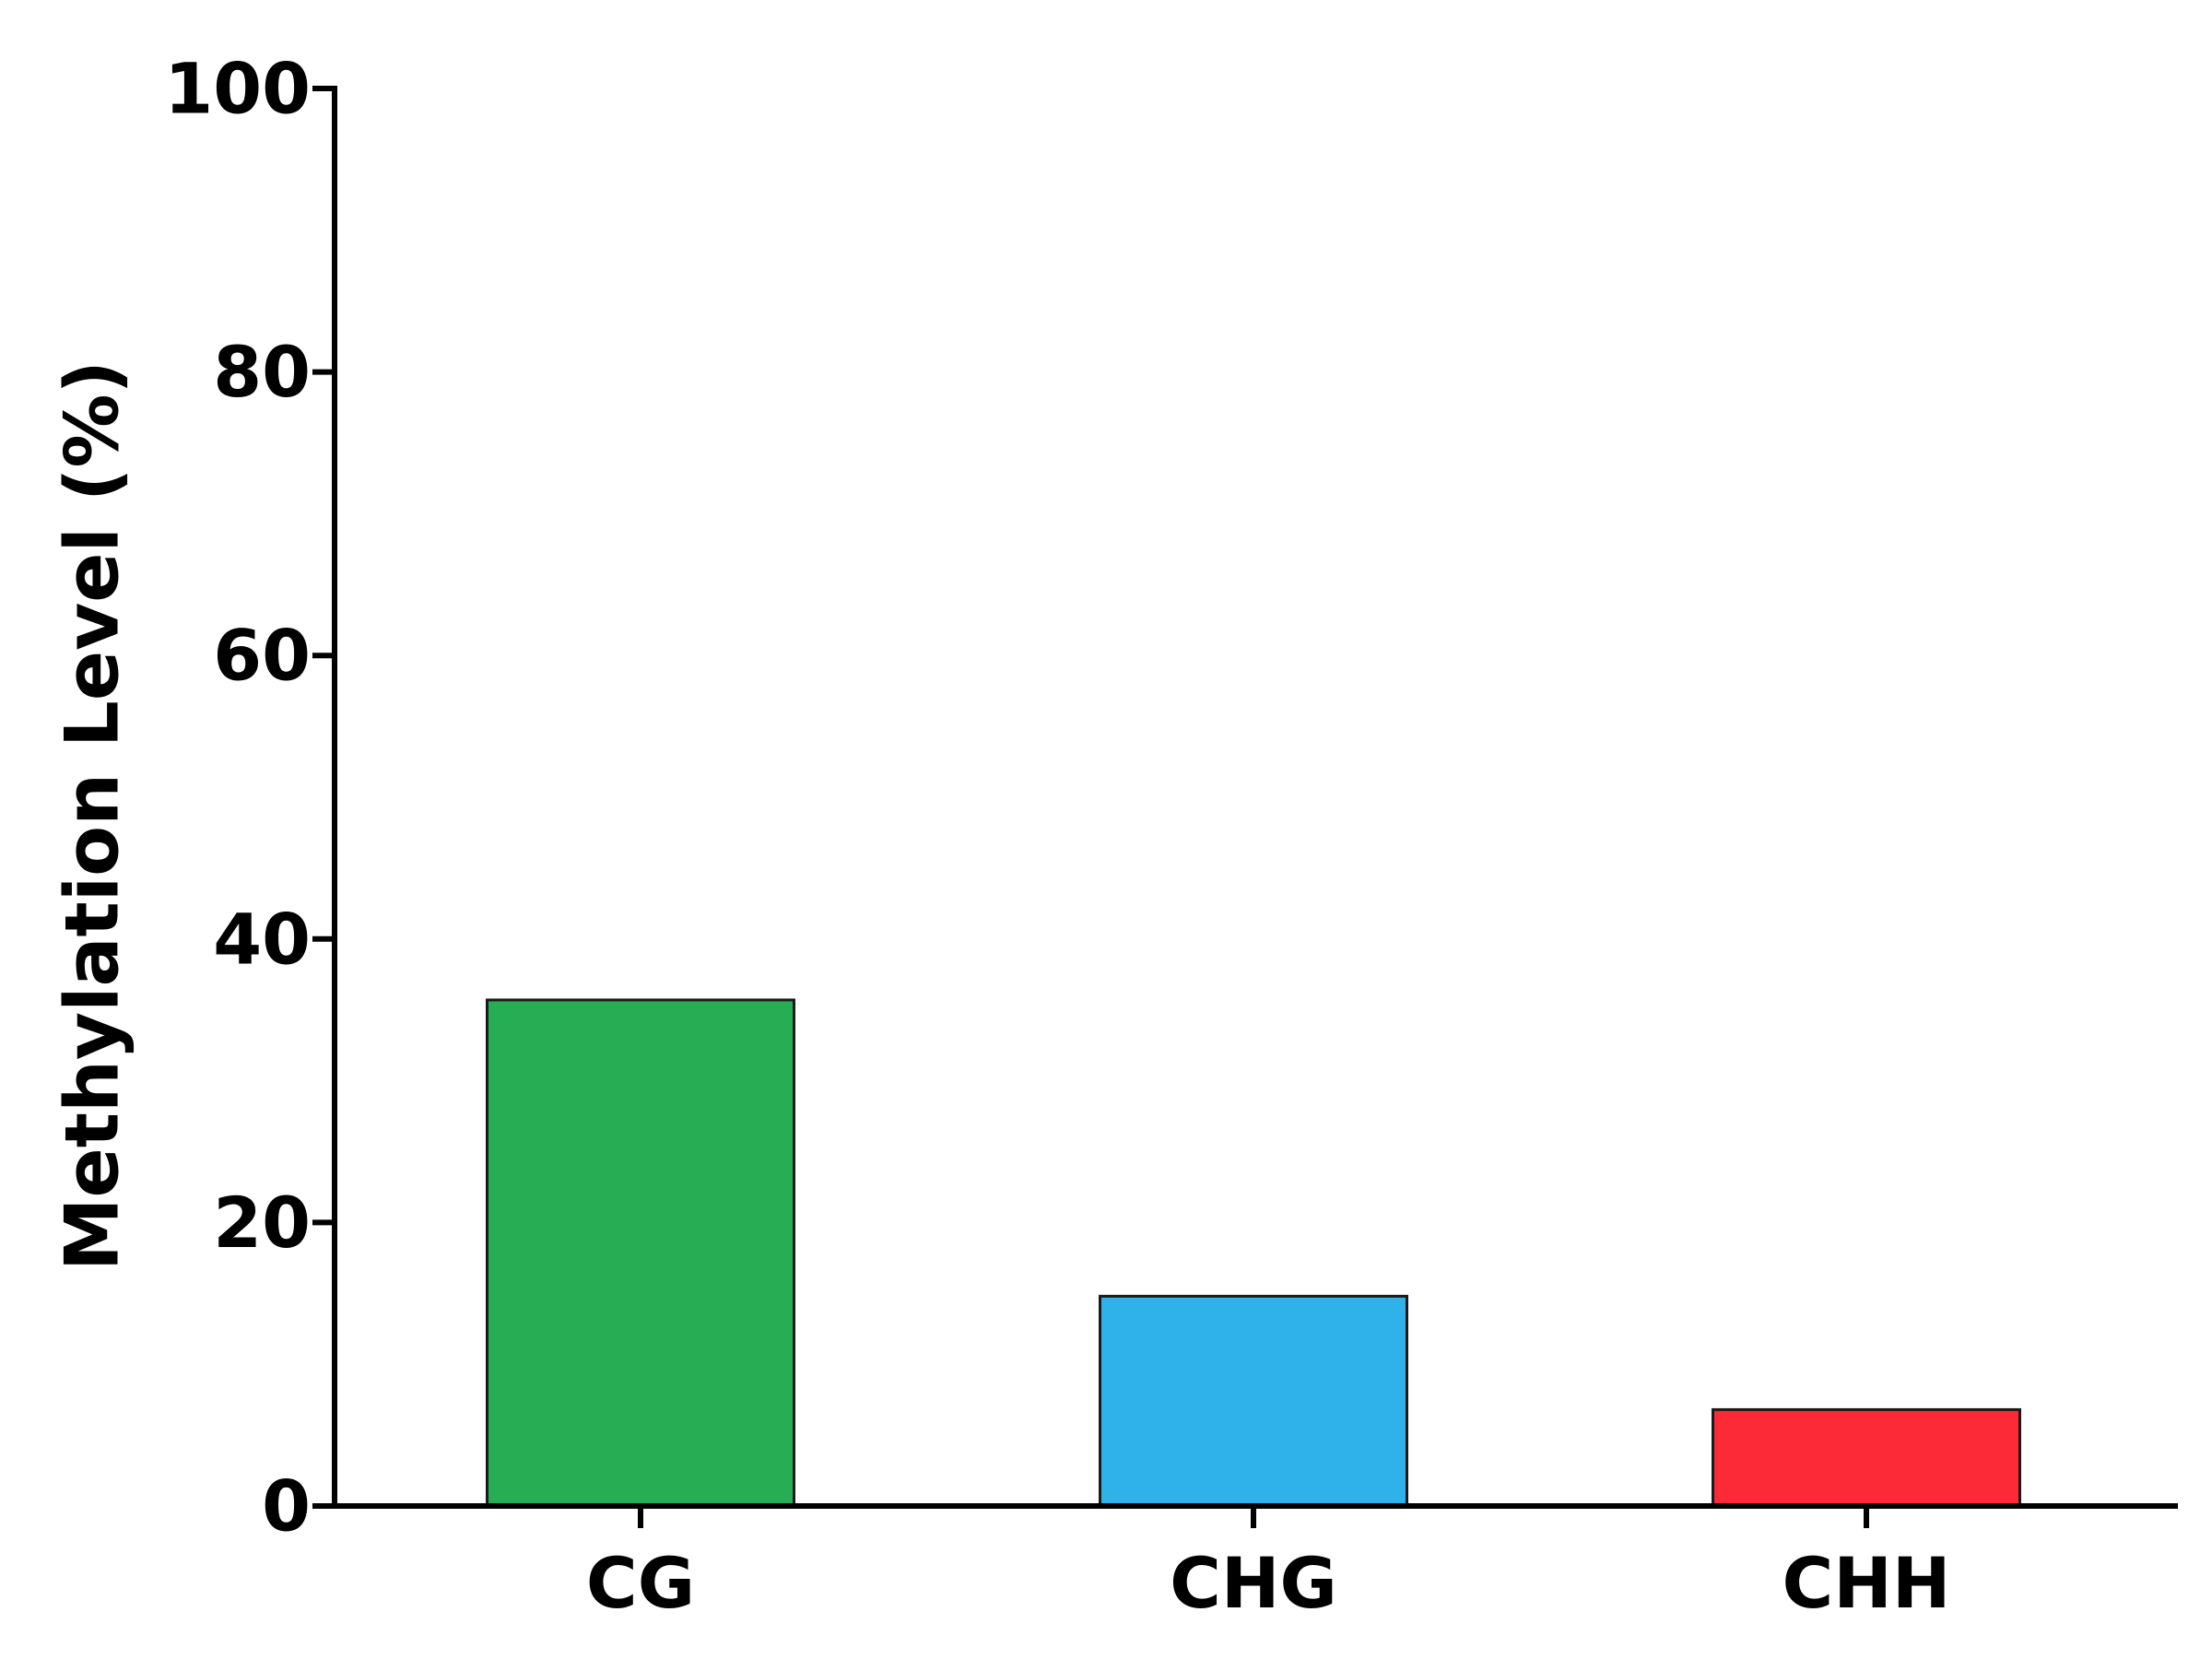 Image resolution: width=2212 pixels, height=1659 pixels. Describe the element at coordinates (286, 1506) in the screenshot. I see `y-tick-label: 0` at that location.